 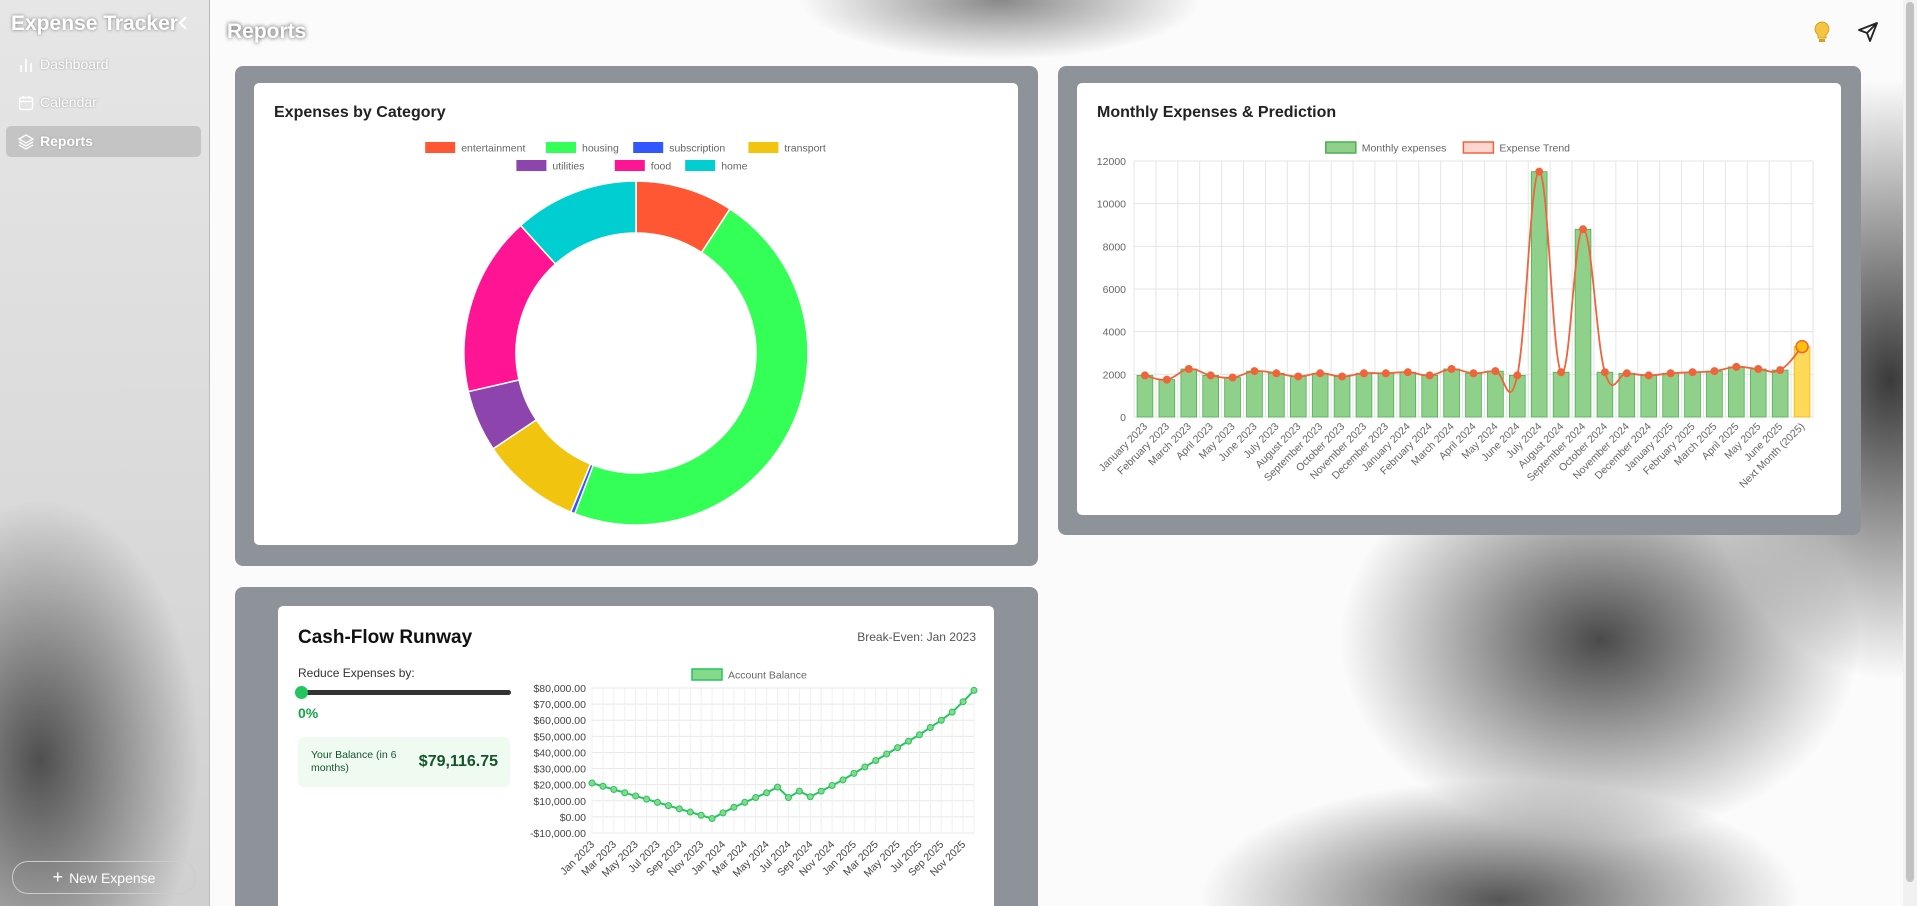 What do you see at coordinates (112, 878) in the screenshot?
I see `button-label: New Expense` at bounding box center [112, 878].